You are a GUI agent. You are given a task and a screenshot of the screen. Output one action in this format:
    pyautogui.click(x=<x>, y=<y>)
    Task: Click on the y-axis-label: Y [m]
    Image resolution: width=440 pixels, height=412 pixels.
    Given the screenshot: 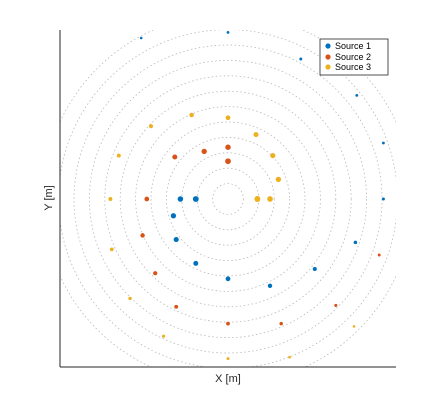 What is the action you would take?
    pyautogui.click(x=49, y=197)
    